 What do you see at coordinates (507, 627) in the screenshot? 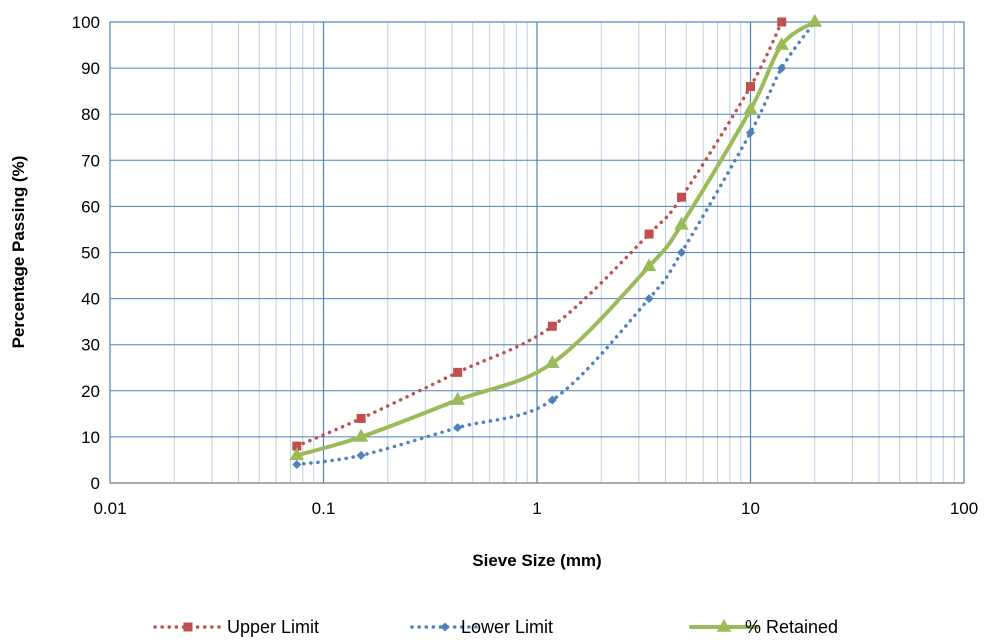
I see `legend-label: Lower Limit` at bounding box center [507, 627].